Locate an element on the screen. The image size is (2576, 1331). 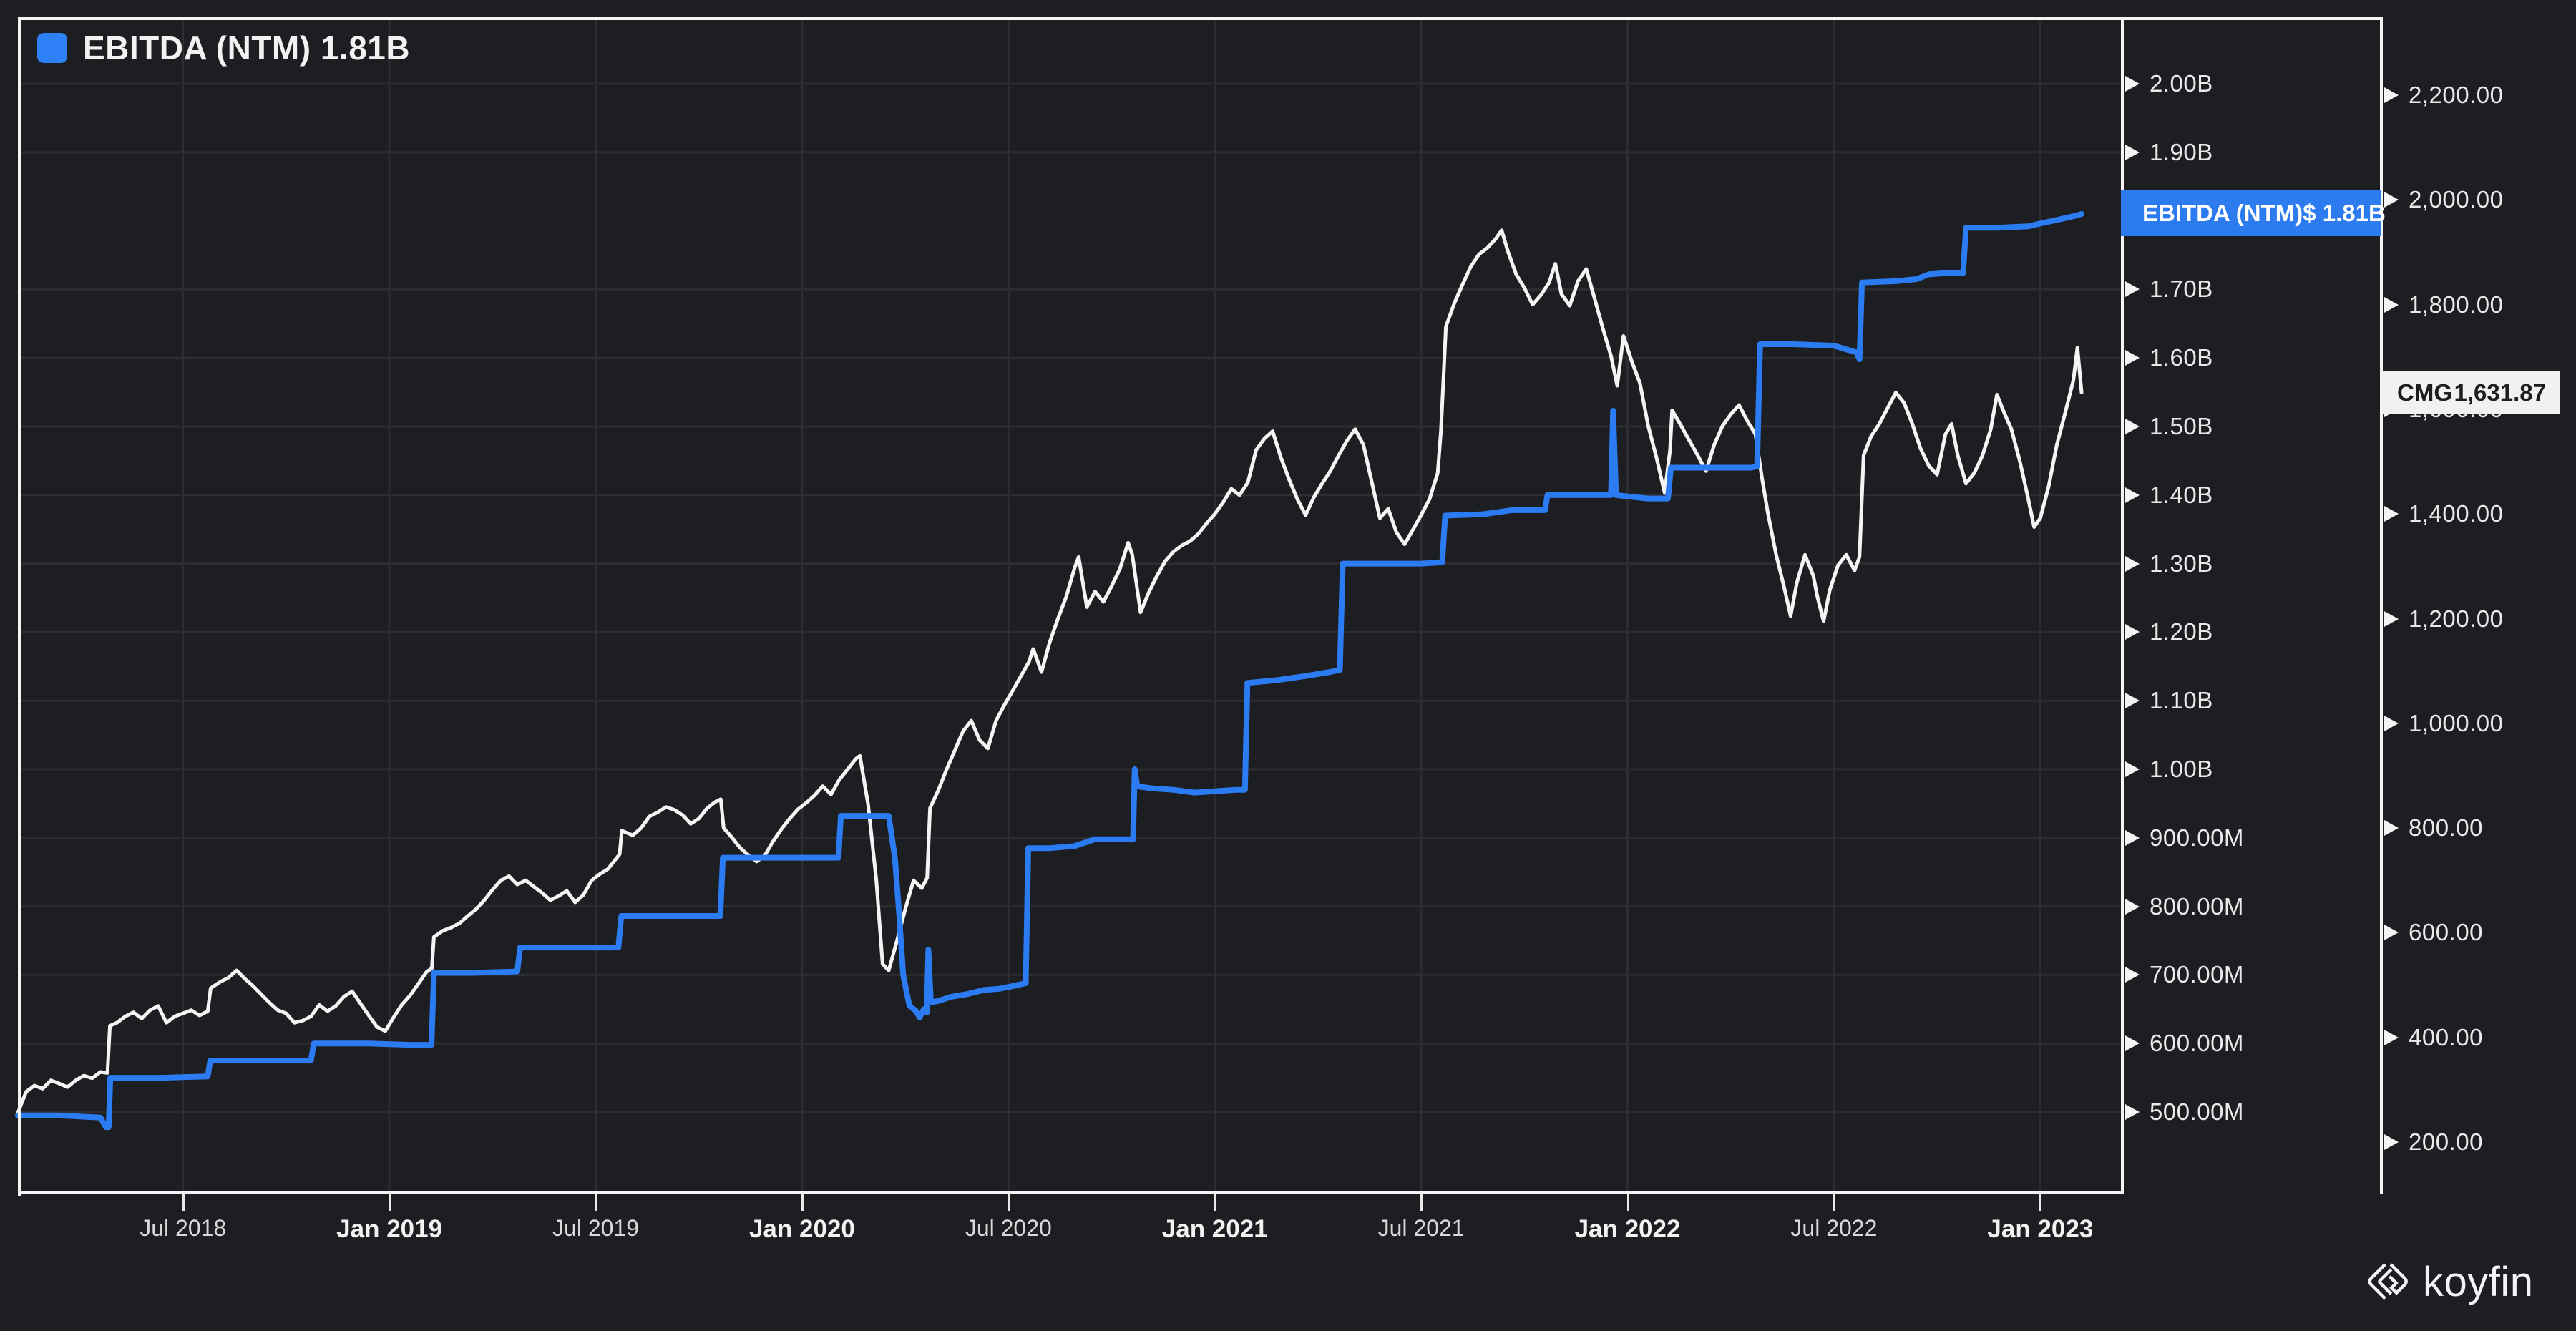
ebitda-tick: 1.50B is located at coordinates (2169, 426).